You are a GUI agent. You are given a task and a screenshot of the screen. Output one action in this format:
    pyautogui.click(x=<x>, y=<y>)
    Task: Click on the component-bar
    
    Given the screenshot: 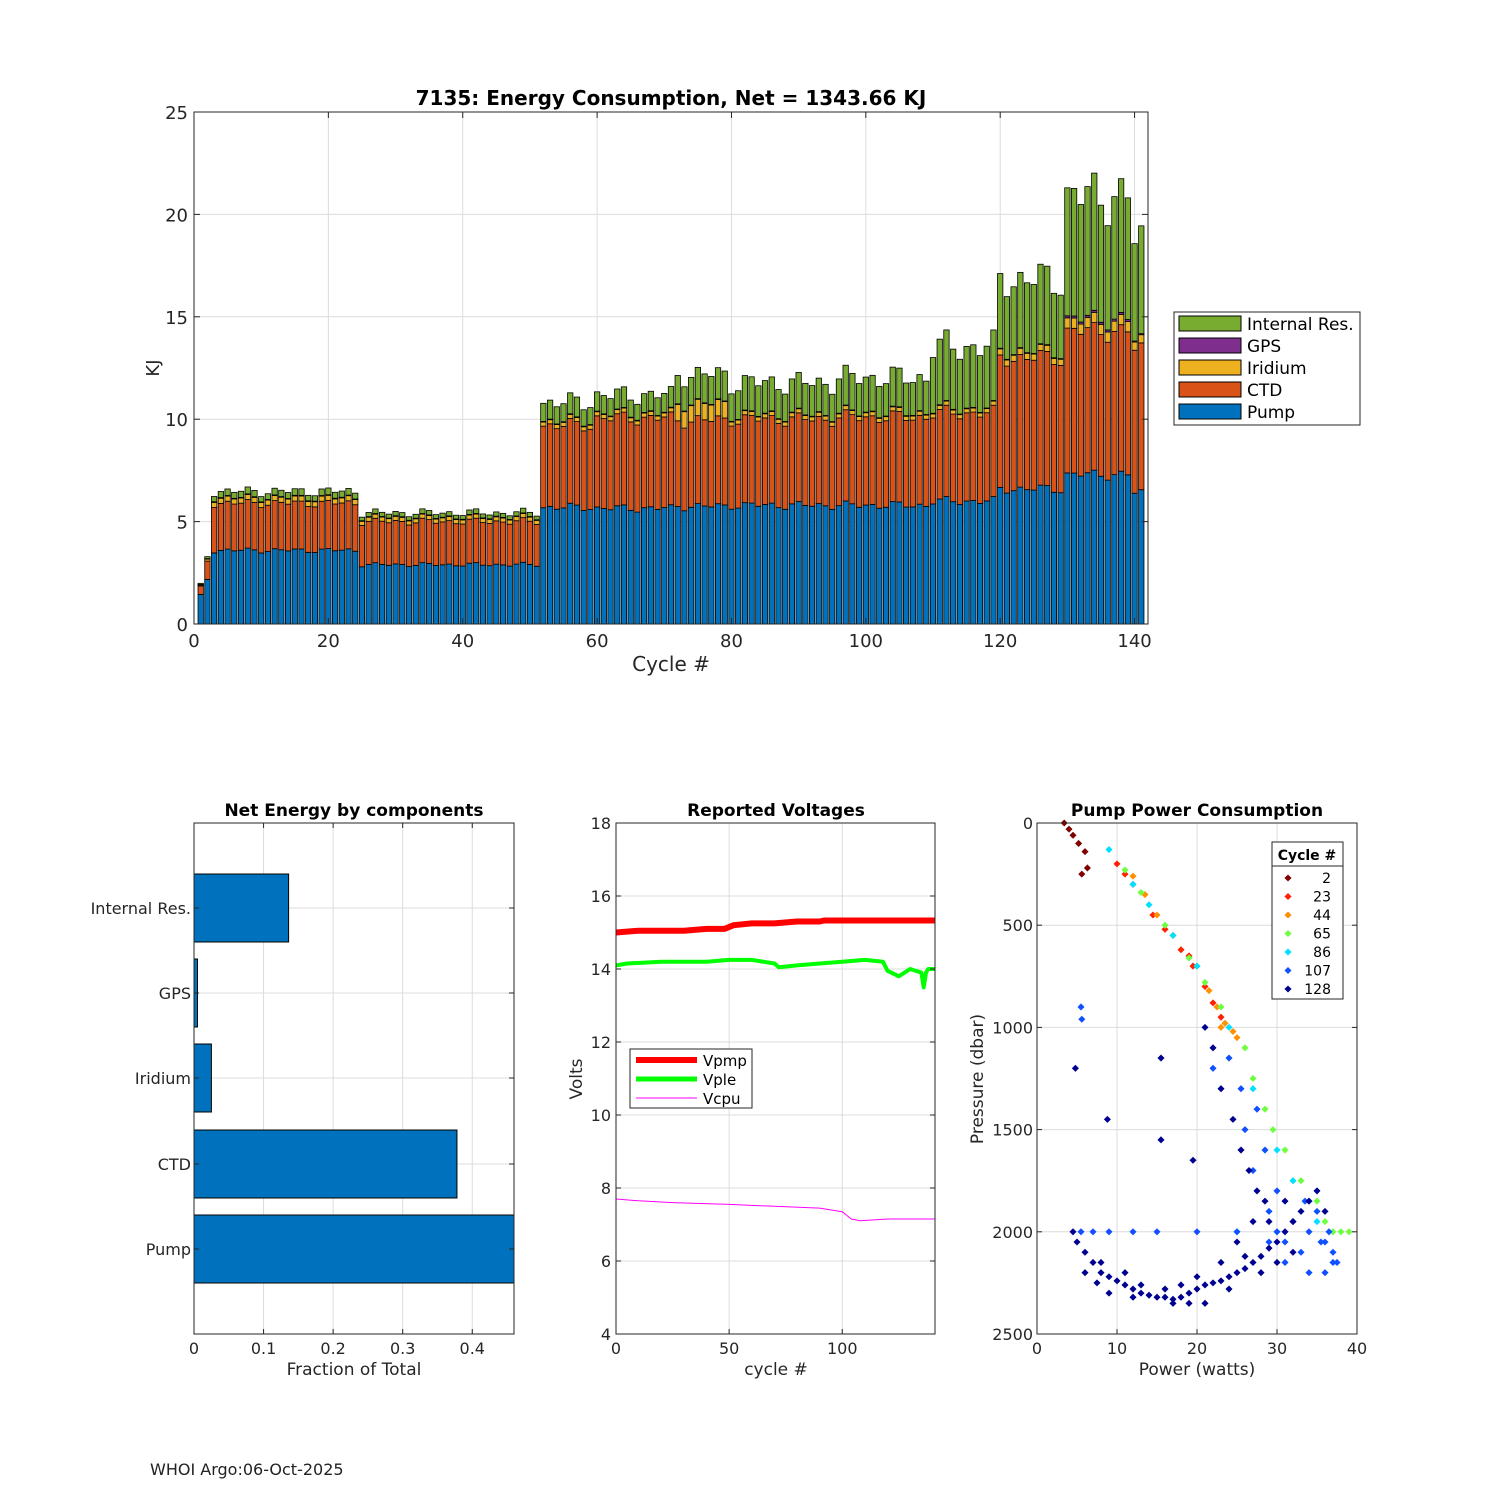 What is the action you would take?
    pyautogui.click(x=354, y=1249)
    